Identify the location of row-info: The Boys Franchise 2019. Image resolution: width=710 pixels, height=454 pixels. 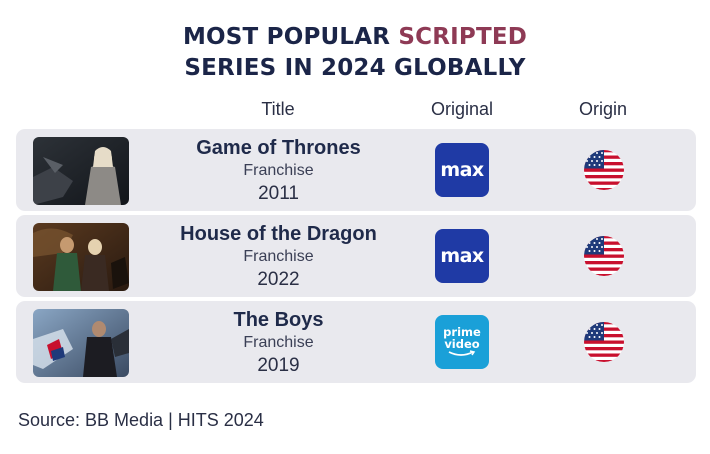
(278, 343).